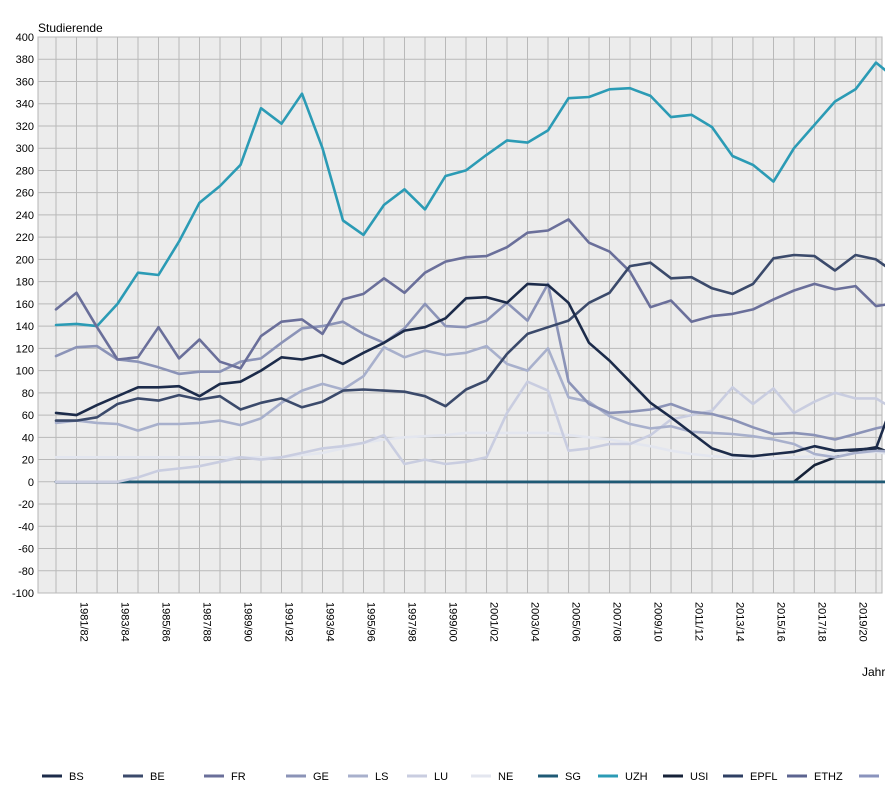  Describe the element at coordinates (25, 171) in the screenshot. I see `y-tick-label: 280` at that location.